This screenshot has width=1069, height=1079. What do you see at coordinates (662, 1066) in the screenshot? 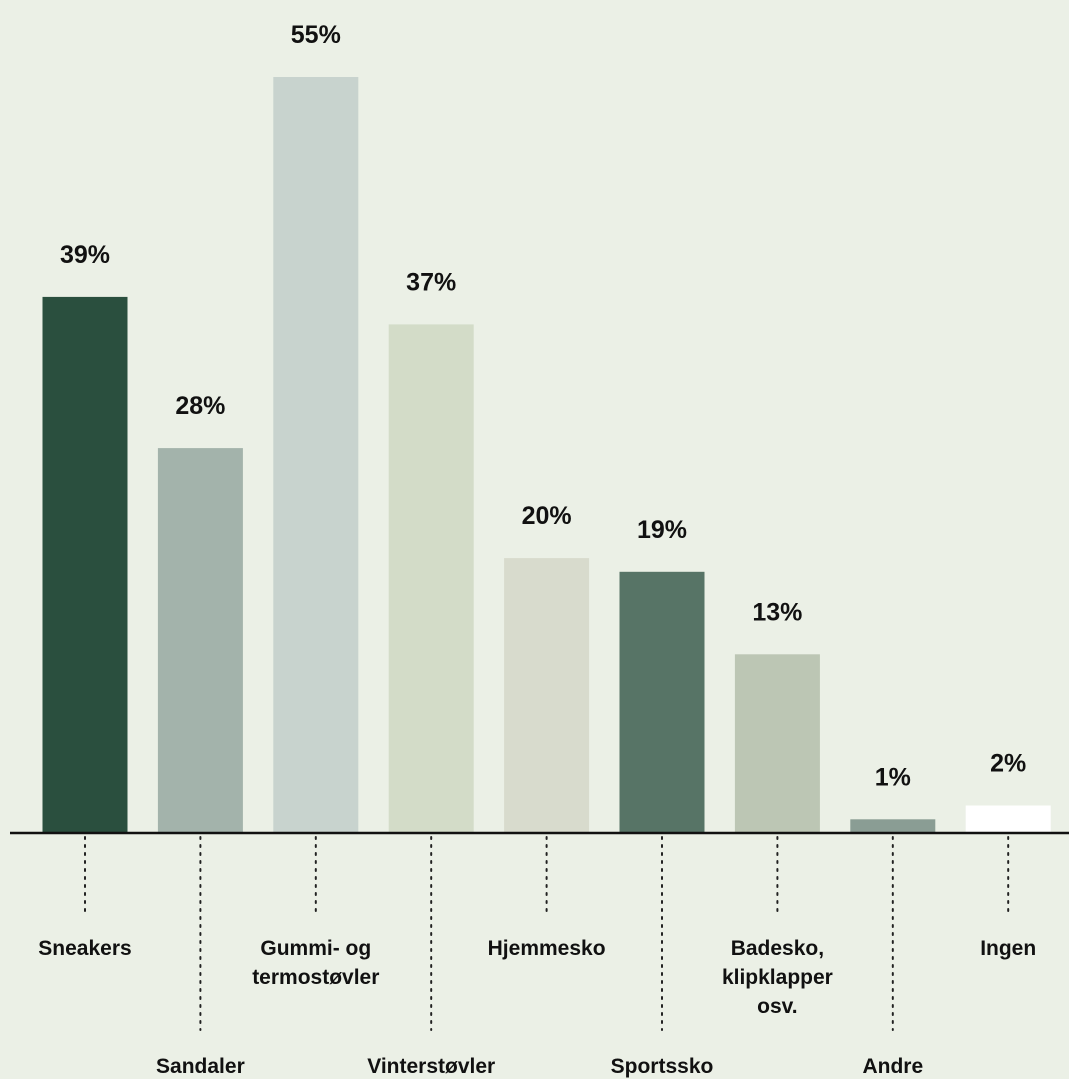
I see `category-label-6: Sportssko` at bounding box center [662, 1066].